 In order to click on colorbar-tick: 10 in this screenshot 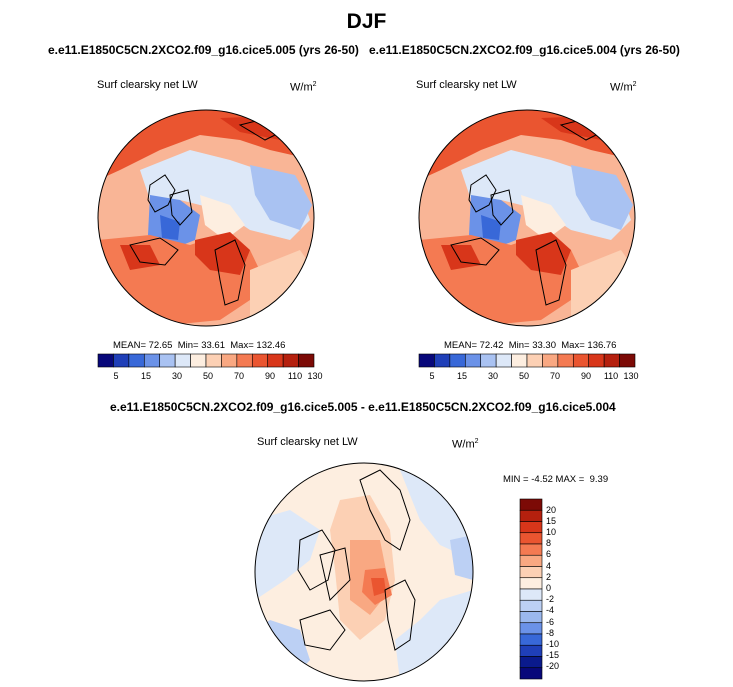, I will do `click(551, 532)`.